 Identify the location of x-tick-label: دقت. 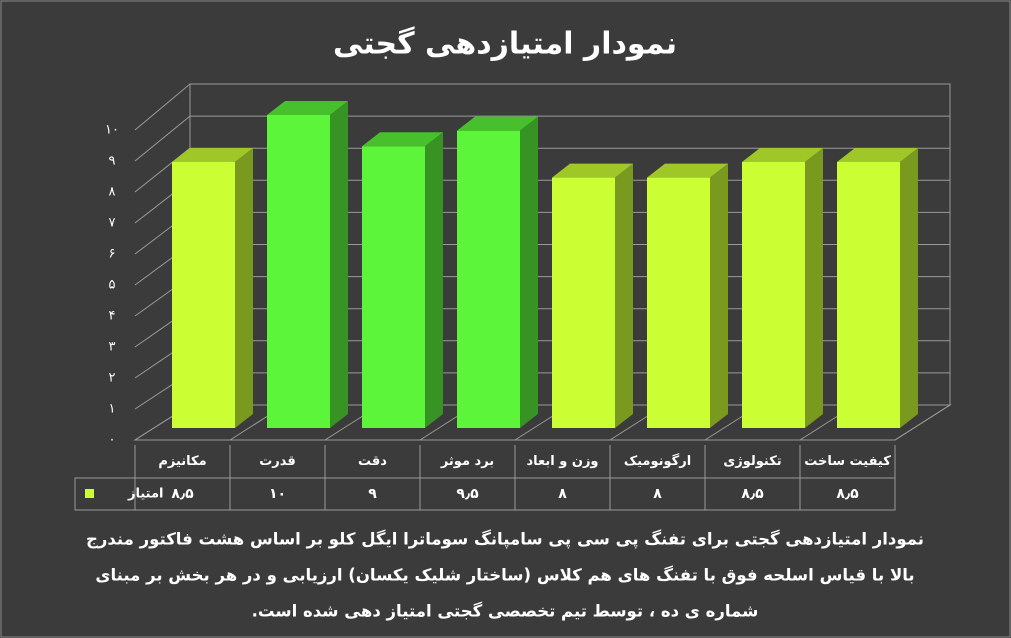
(372, 461).